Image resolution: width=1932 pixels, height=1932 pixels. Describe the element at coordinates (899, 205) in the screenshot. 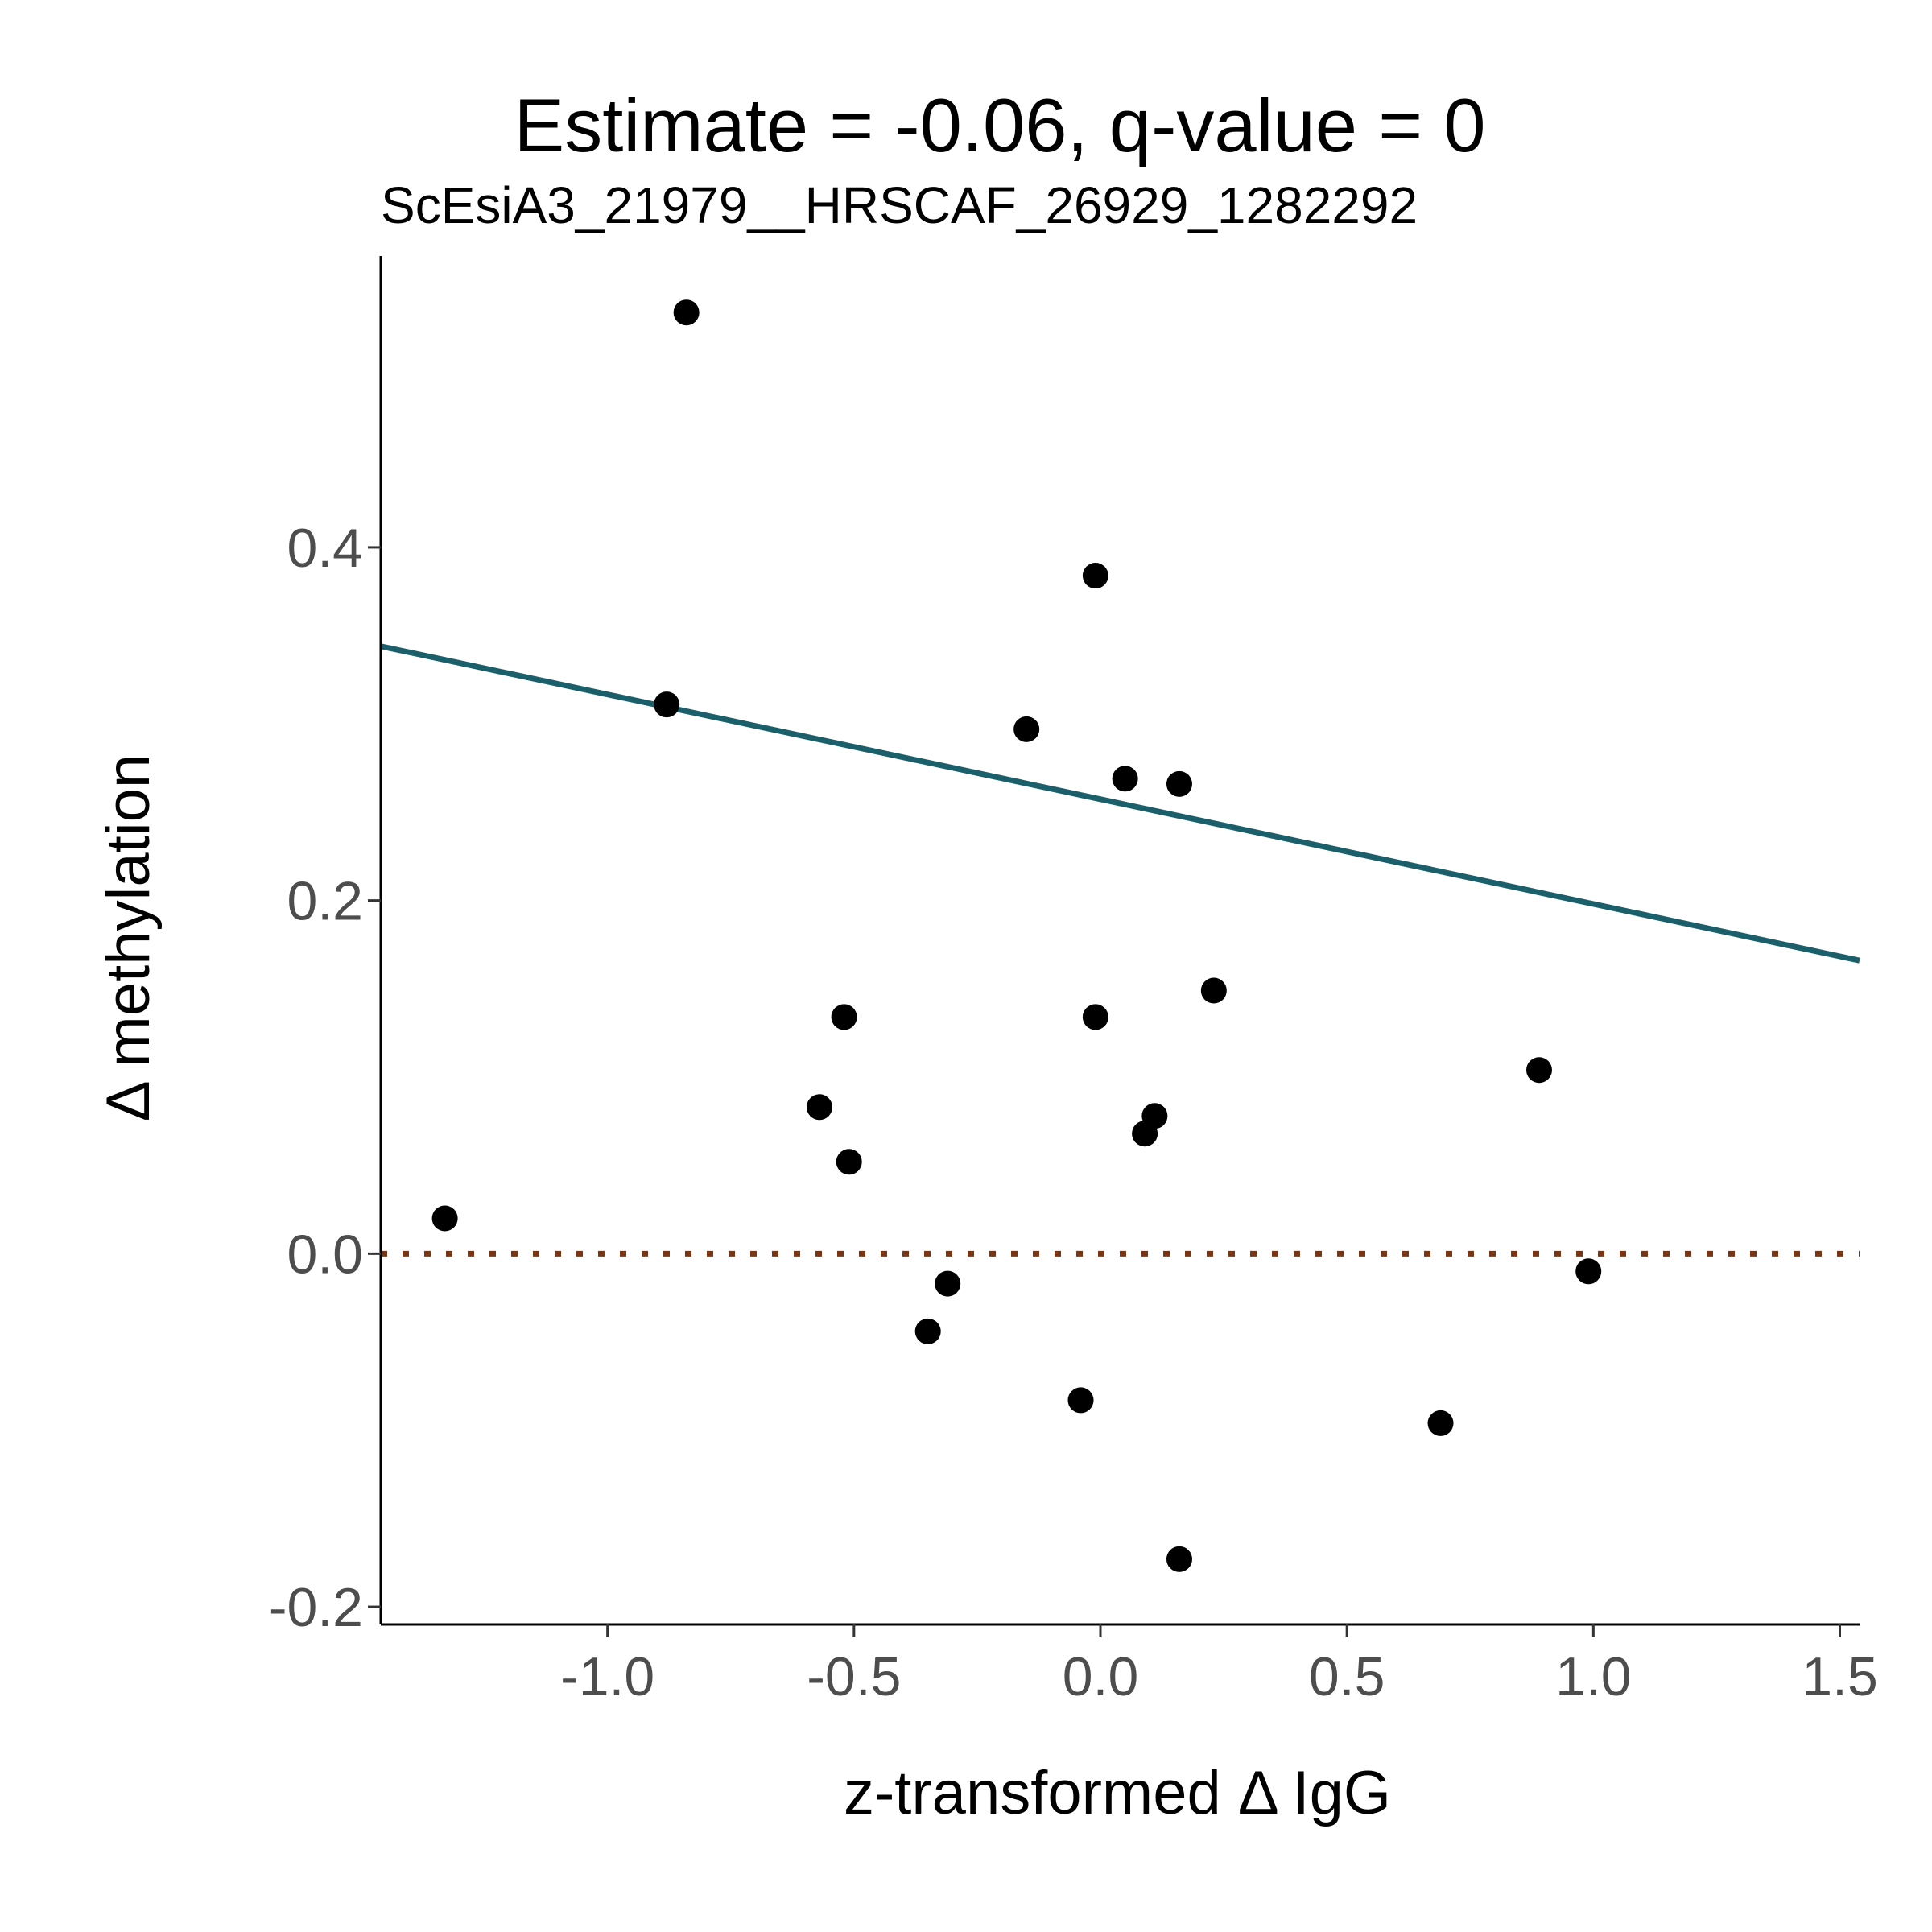

I see `chart-subtitle: ScEsiA3_21979__HRSCAF_26929_1282292` at that location.